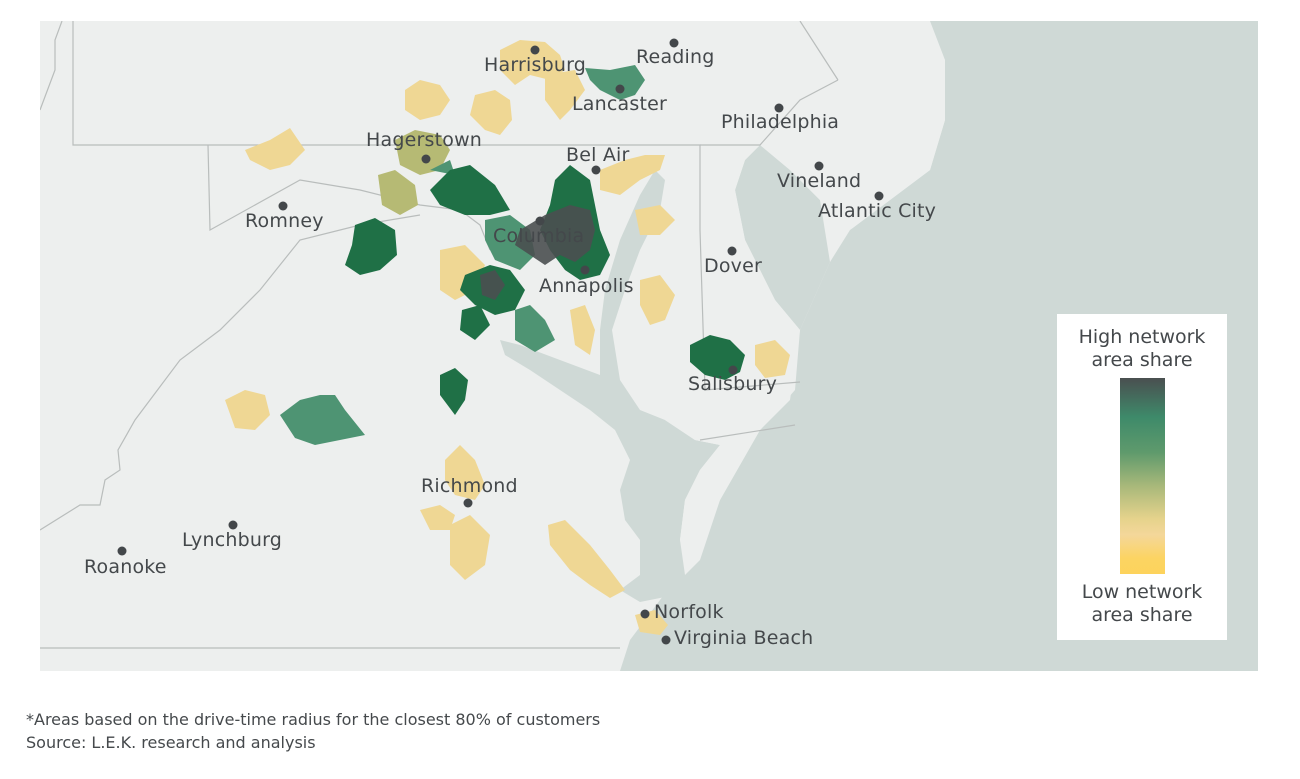 Image resolution: width=1300 pixels, height=779 pixels. I want to click on city-dot-roanoke, so click(122, 551).